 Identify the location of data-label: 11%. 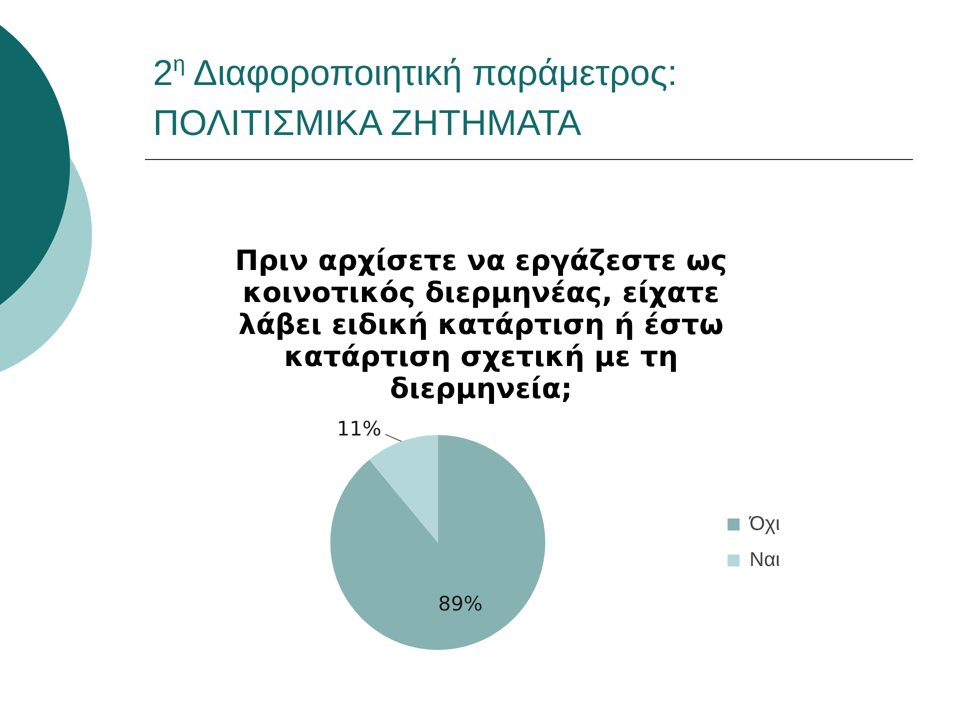
(359, 428).